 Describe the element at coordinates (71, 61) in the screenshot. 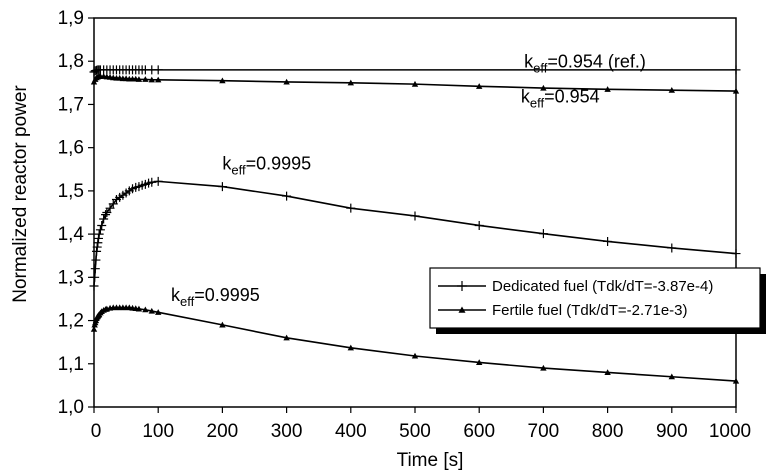

I see `y-tick-label: 1,8` at that location.